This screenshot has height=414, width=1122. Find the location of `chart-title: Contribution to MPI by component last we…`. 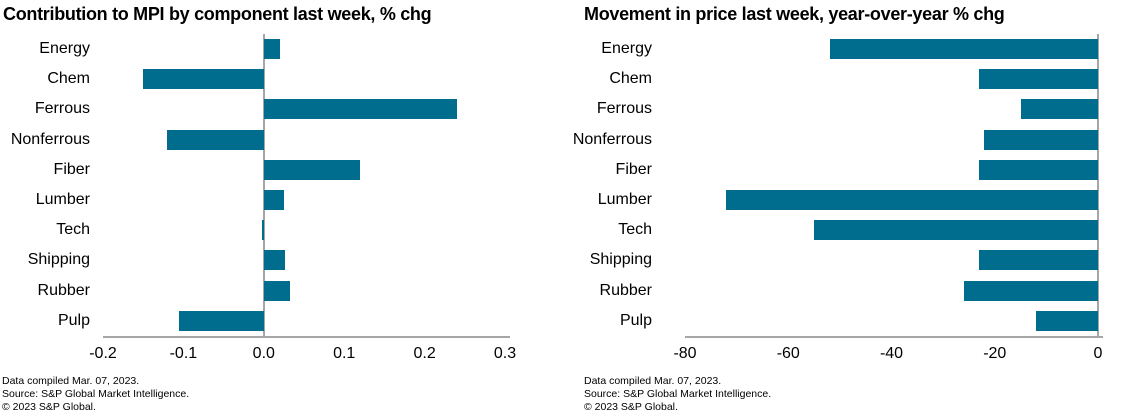

chart-title: Contribution to MPI by component last we… is located at coordinates (217, 14).